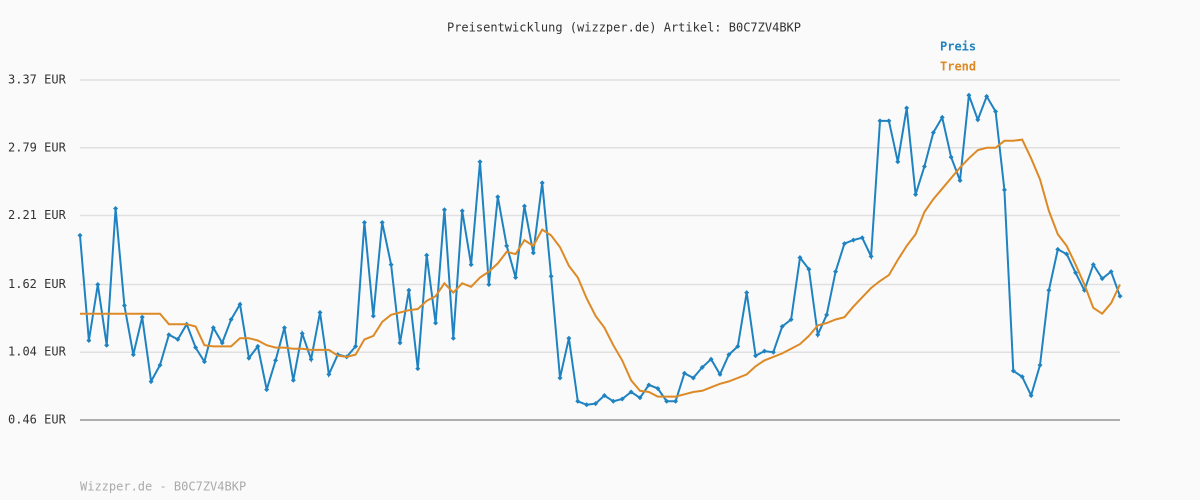 The width and height of the screenshot is (1200, 500). I want to click on legend-label: Preis, so click(958, 47).